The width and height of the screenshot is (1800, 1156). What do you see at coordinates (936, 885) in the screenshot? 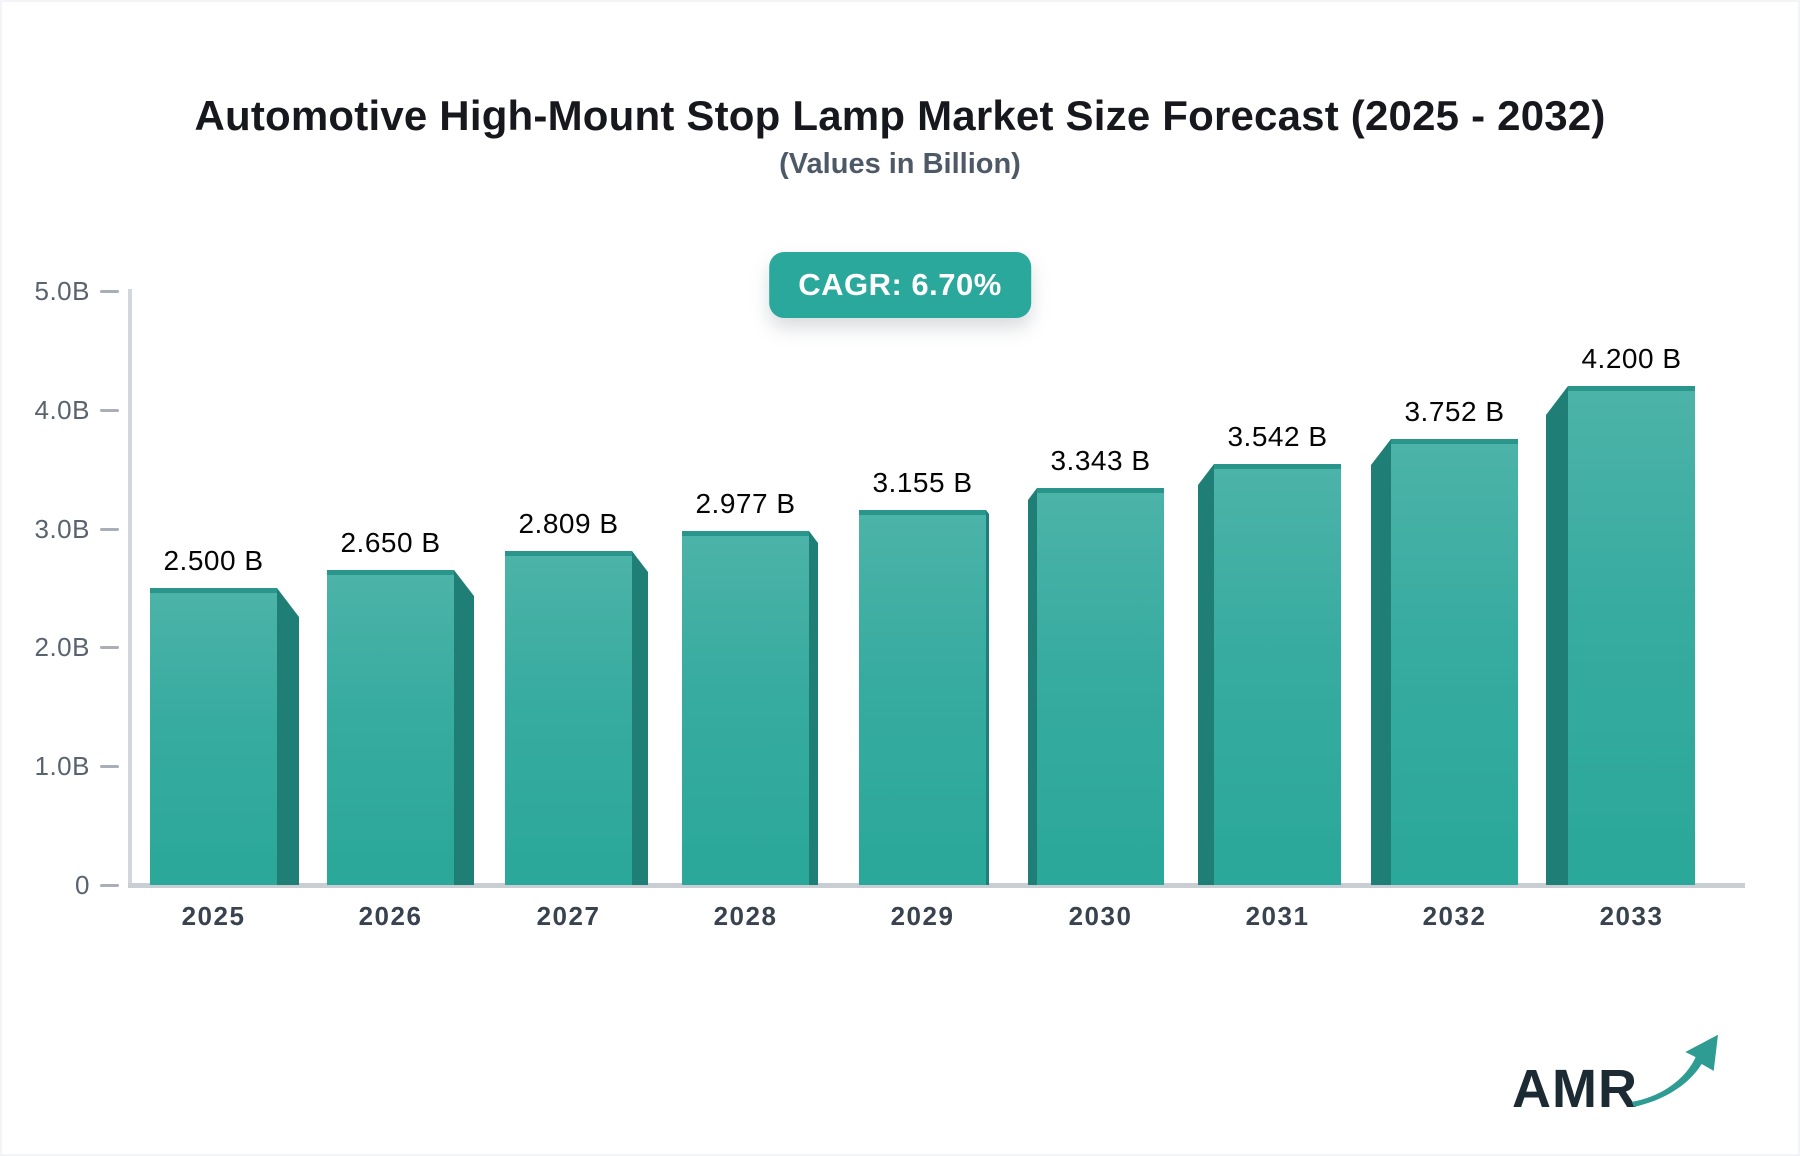
I see `x-axis-baseline` at bounding box center [936, 885].